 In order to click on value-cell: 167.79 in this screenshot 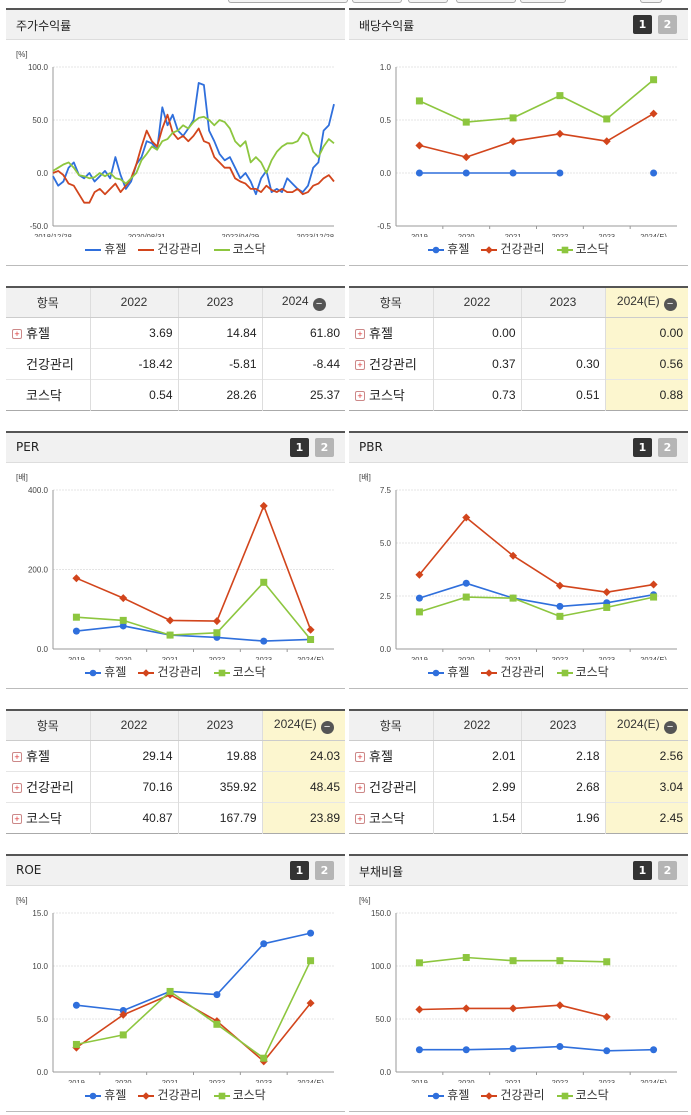, I will do `click(219, 817)`.